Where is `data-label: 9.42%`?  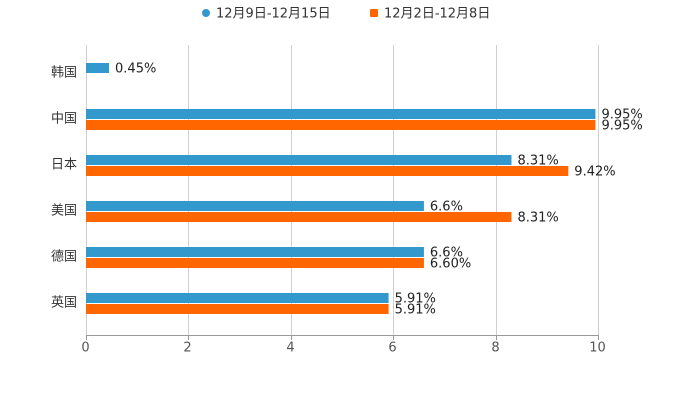 data-label: 9.42% is located at coordinates (594, 172).